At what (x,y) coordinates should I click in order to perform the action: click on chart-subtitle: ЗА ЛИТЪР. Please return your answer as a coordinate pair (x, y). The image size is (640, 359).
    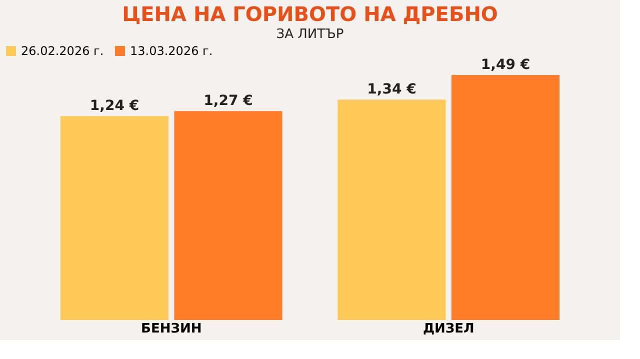
    Looking at the image, I should click on (310, 34).